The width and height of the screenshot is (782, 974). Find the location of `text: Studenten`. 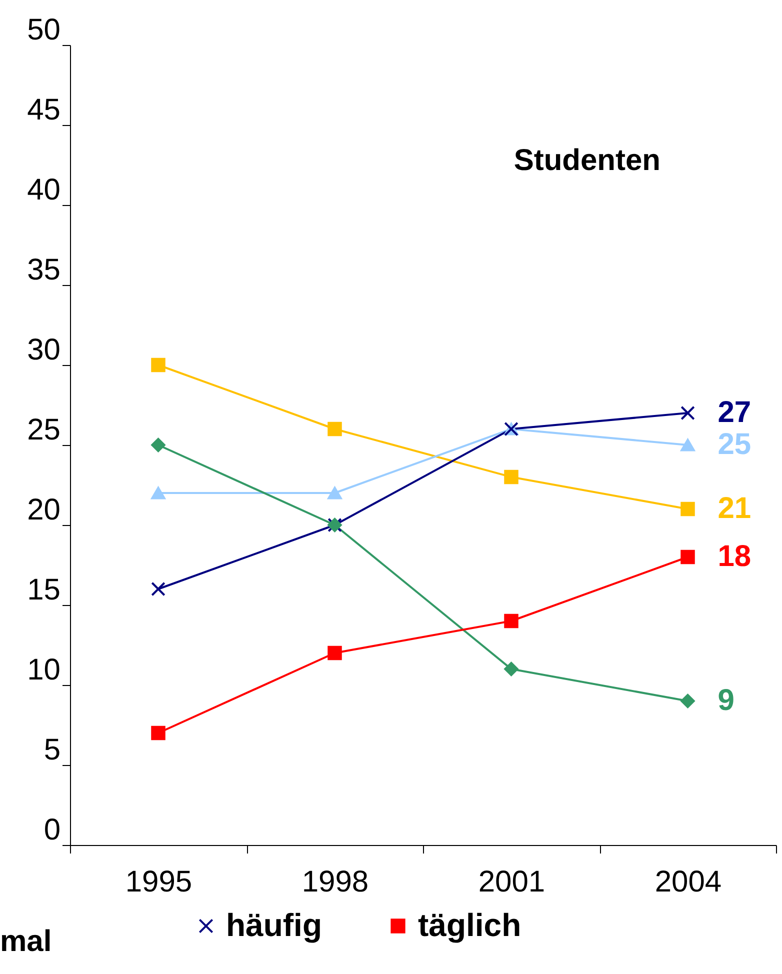

text: Studenten is located at coordinates (587, 160).